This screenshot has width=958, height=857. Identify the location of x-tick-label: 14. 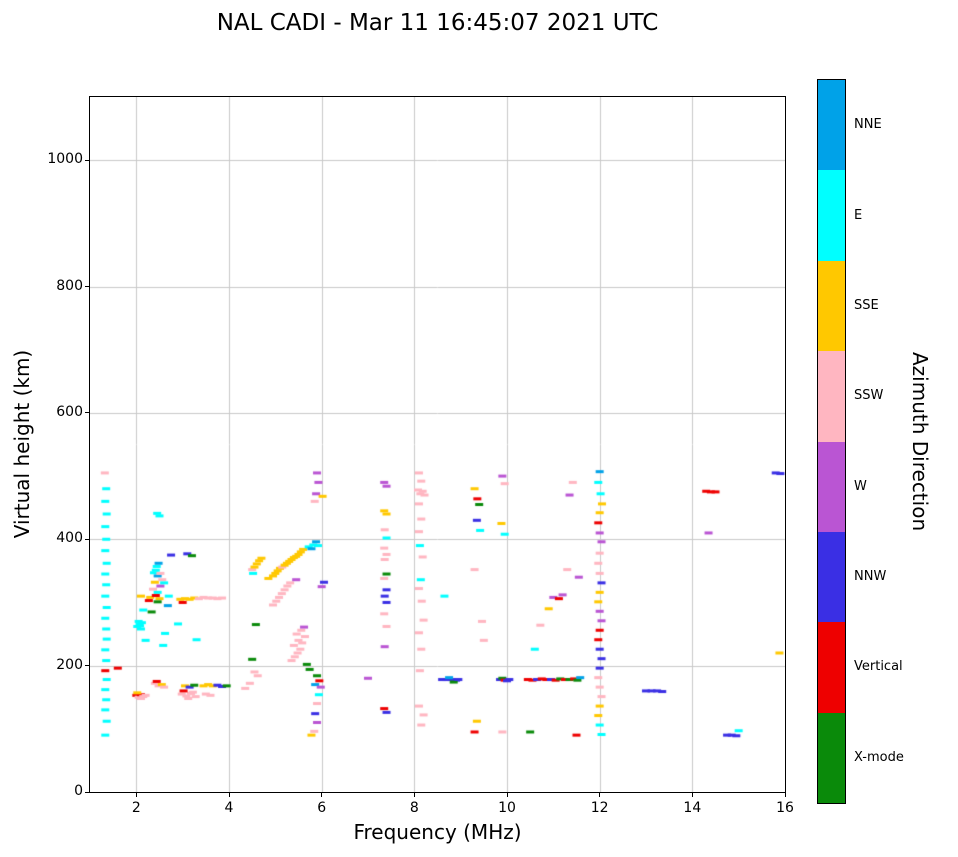
(692, 808).